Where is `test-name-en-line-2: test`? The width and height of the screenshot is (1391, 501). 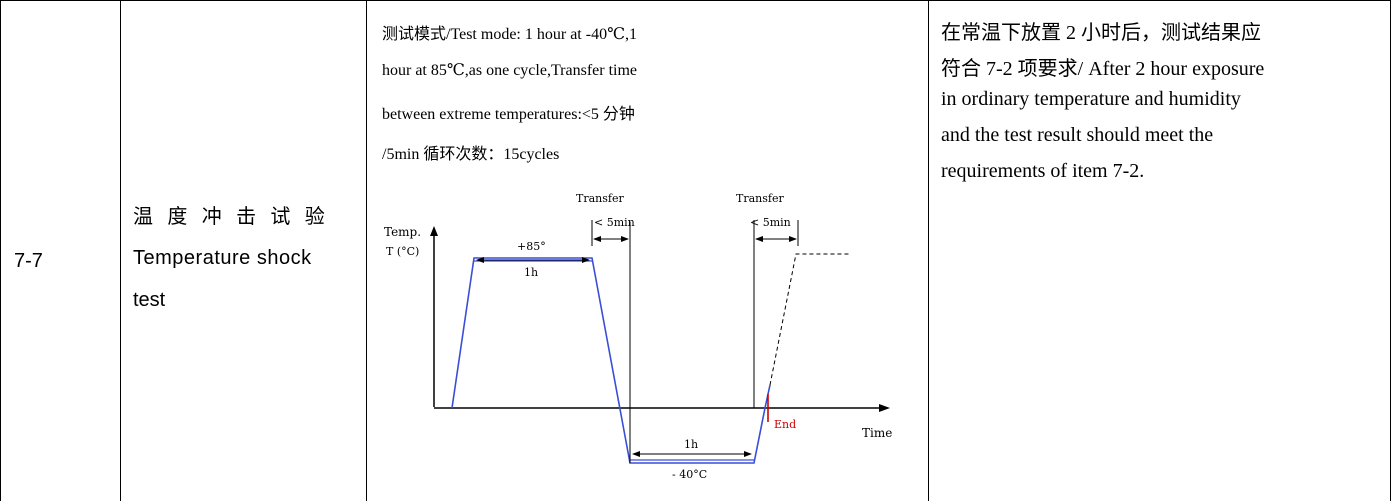 test-name-en-line-2: test is located at coordinates (149, 300).